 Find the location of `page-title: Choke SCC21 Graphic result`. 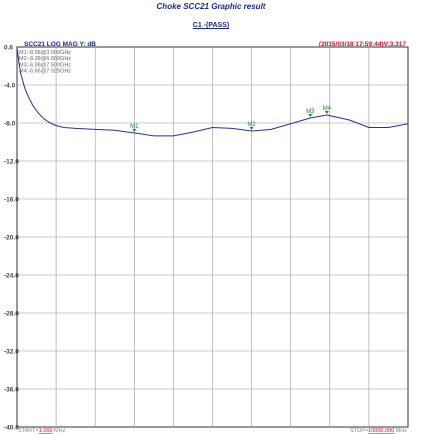

page-title: Choke SCC21 Graphic result is located at coordinates (211, 6).